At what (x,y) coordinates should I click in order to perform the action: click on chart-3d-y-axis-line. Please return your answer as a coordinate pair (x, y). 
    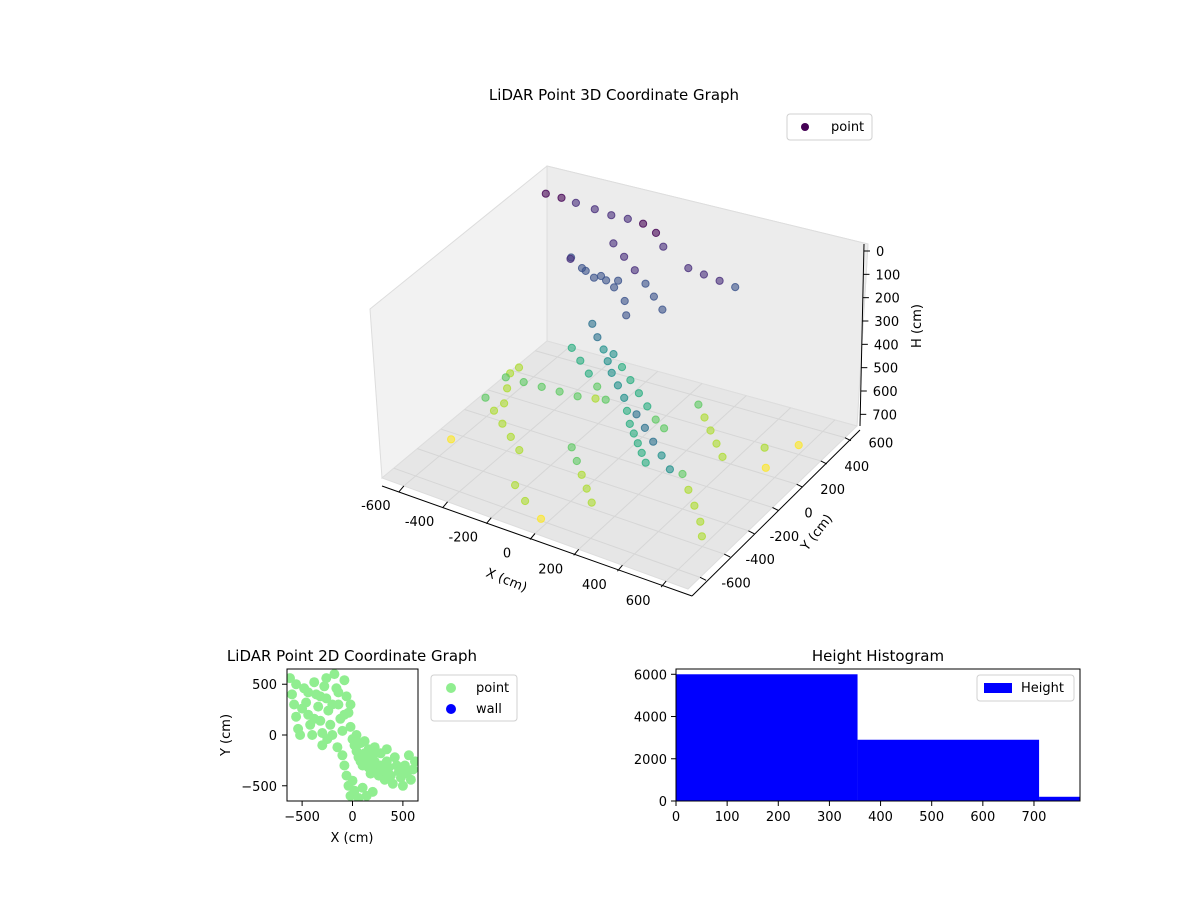
    Looking at the image, I should click on (776, 513).